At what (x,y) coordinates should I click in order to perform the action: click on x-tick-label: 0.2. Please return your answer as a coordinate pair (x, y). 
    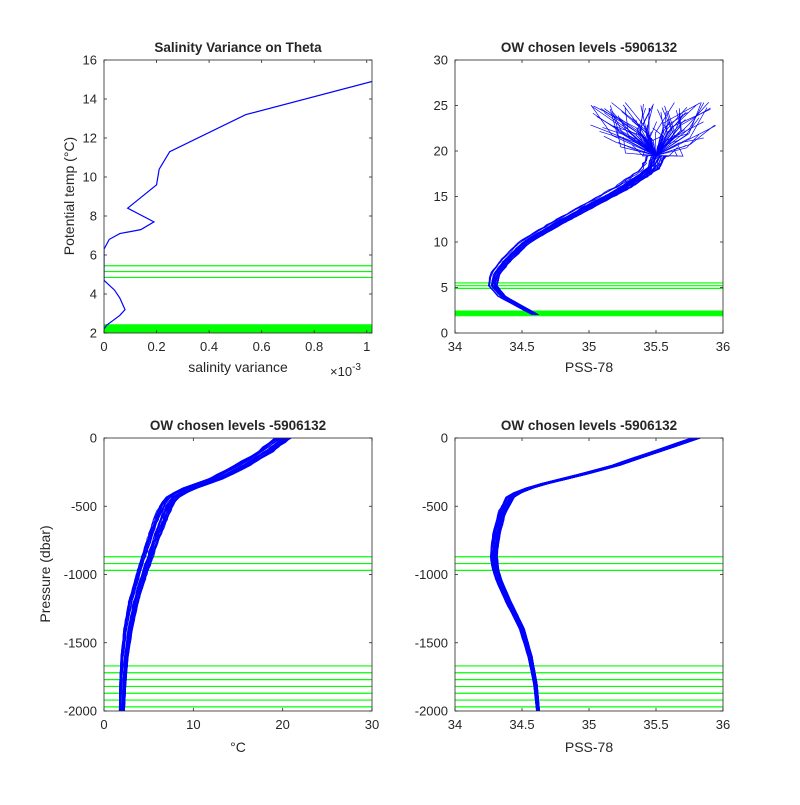
    Looking at the image, I should click on (157, 346).